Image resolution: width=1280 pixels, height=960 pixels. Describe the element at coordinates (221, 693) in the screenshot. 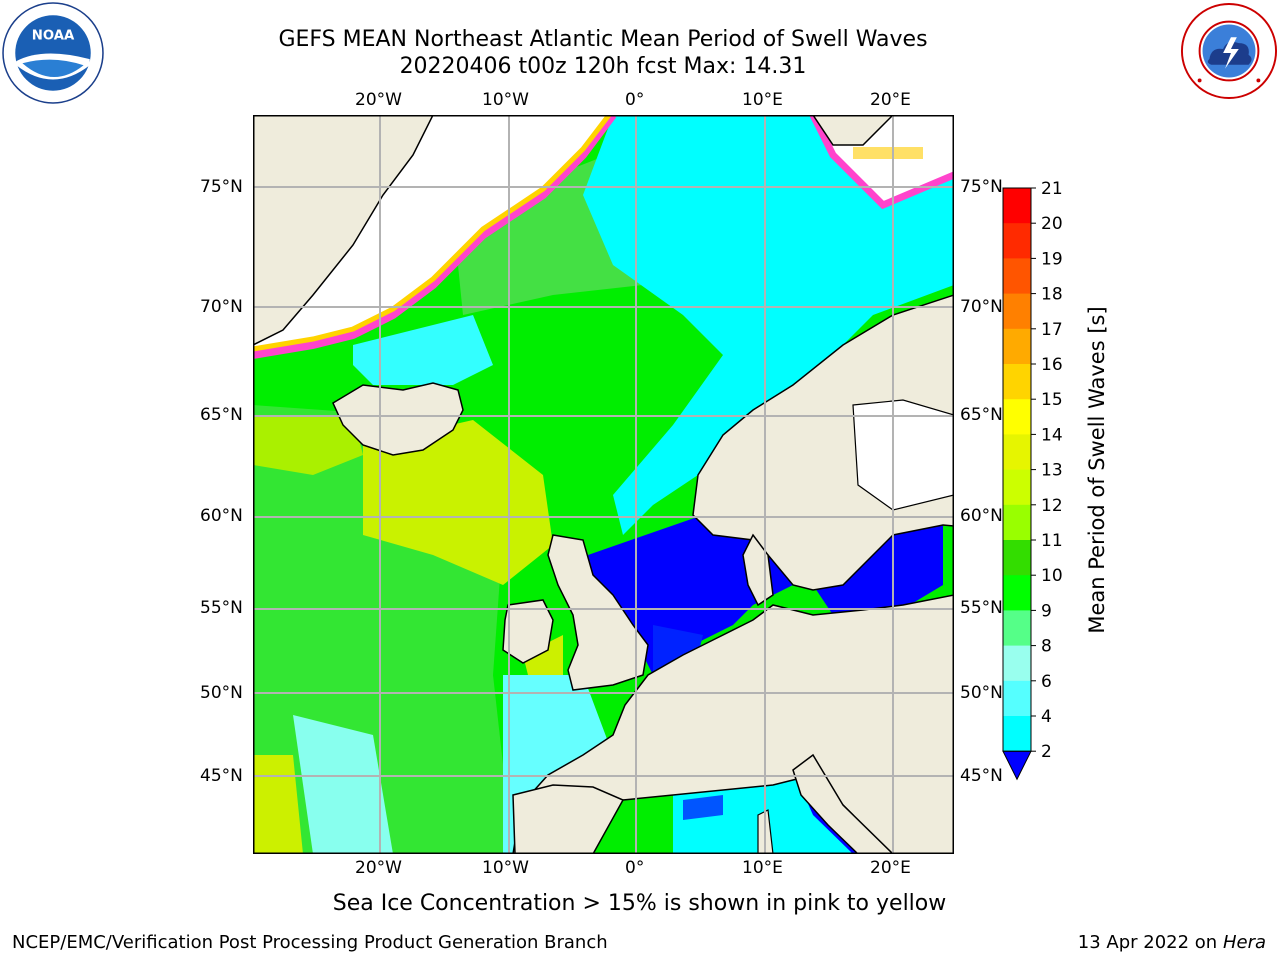

I see `lat-label-left-50n: 50°N` at that location.